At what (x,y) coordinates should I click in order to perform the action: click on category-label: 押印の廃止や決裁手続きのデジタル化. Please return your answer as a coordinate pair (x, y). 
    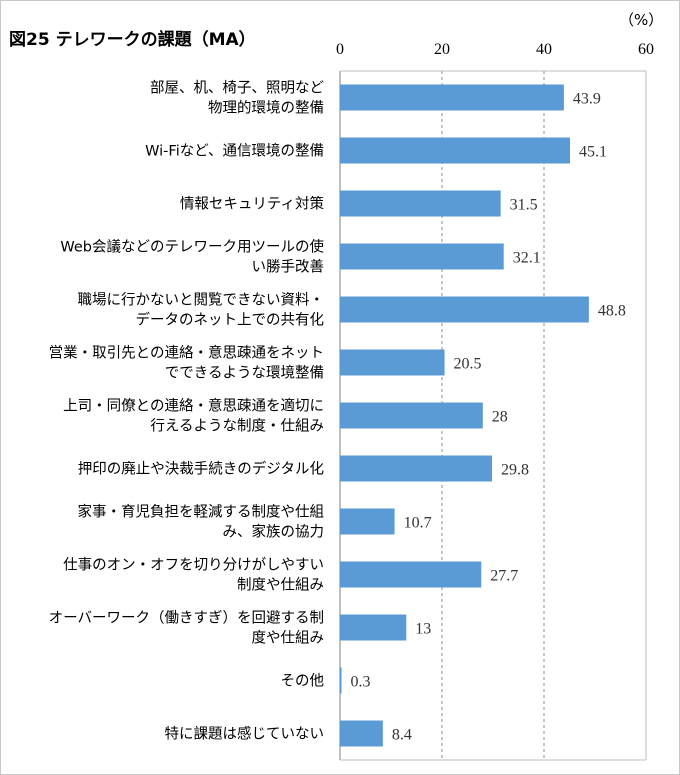
    Looking at the image, I should click on (201, 469).